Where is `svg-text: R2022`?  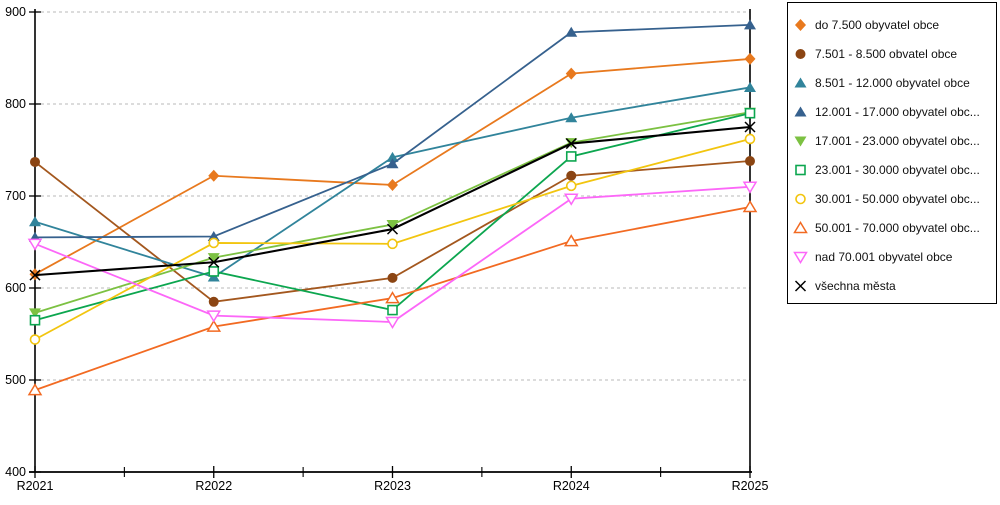
svg-text: R2022 is located at coordinates (213, 486).